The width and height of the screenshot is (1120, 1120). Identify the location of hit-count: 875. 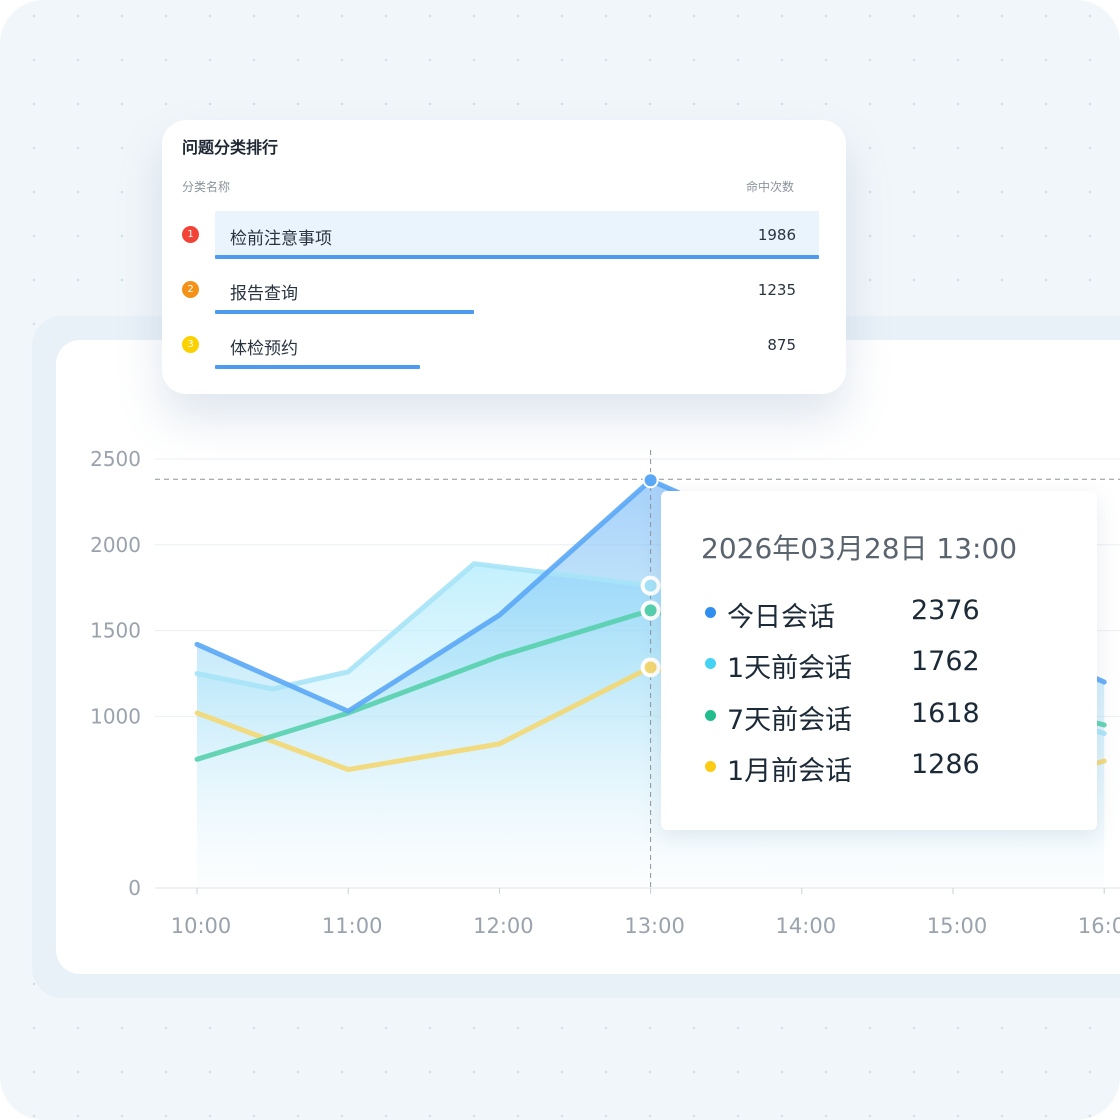
(781, 345).